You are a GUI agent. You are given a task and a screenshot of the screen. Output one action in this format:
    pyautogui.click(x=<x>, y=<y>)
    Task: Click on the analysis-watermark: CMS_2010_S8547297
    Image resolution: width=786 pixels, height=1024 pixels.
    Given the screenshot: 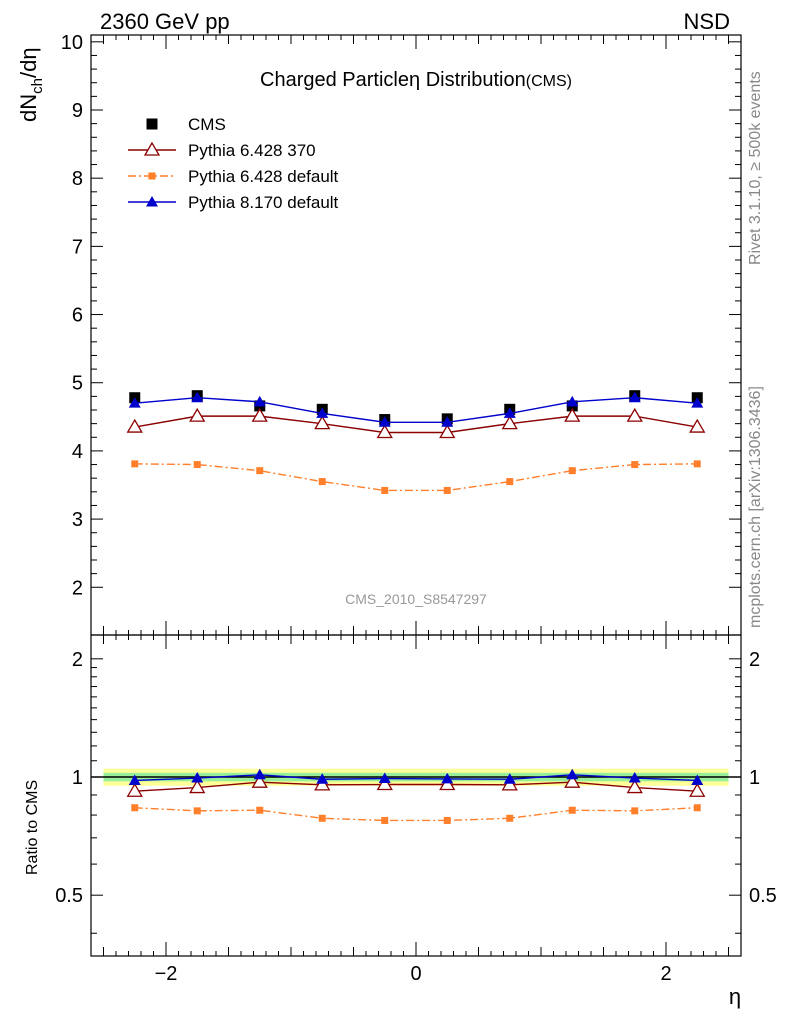 What is the action you would take?
    pyautogui.click(x=416, y=599)
    